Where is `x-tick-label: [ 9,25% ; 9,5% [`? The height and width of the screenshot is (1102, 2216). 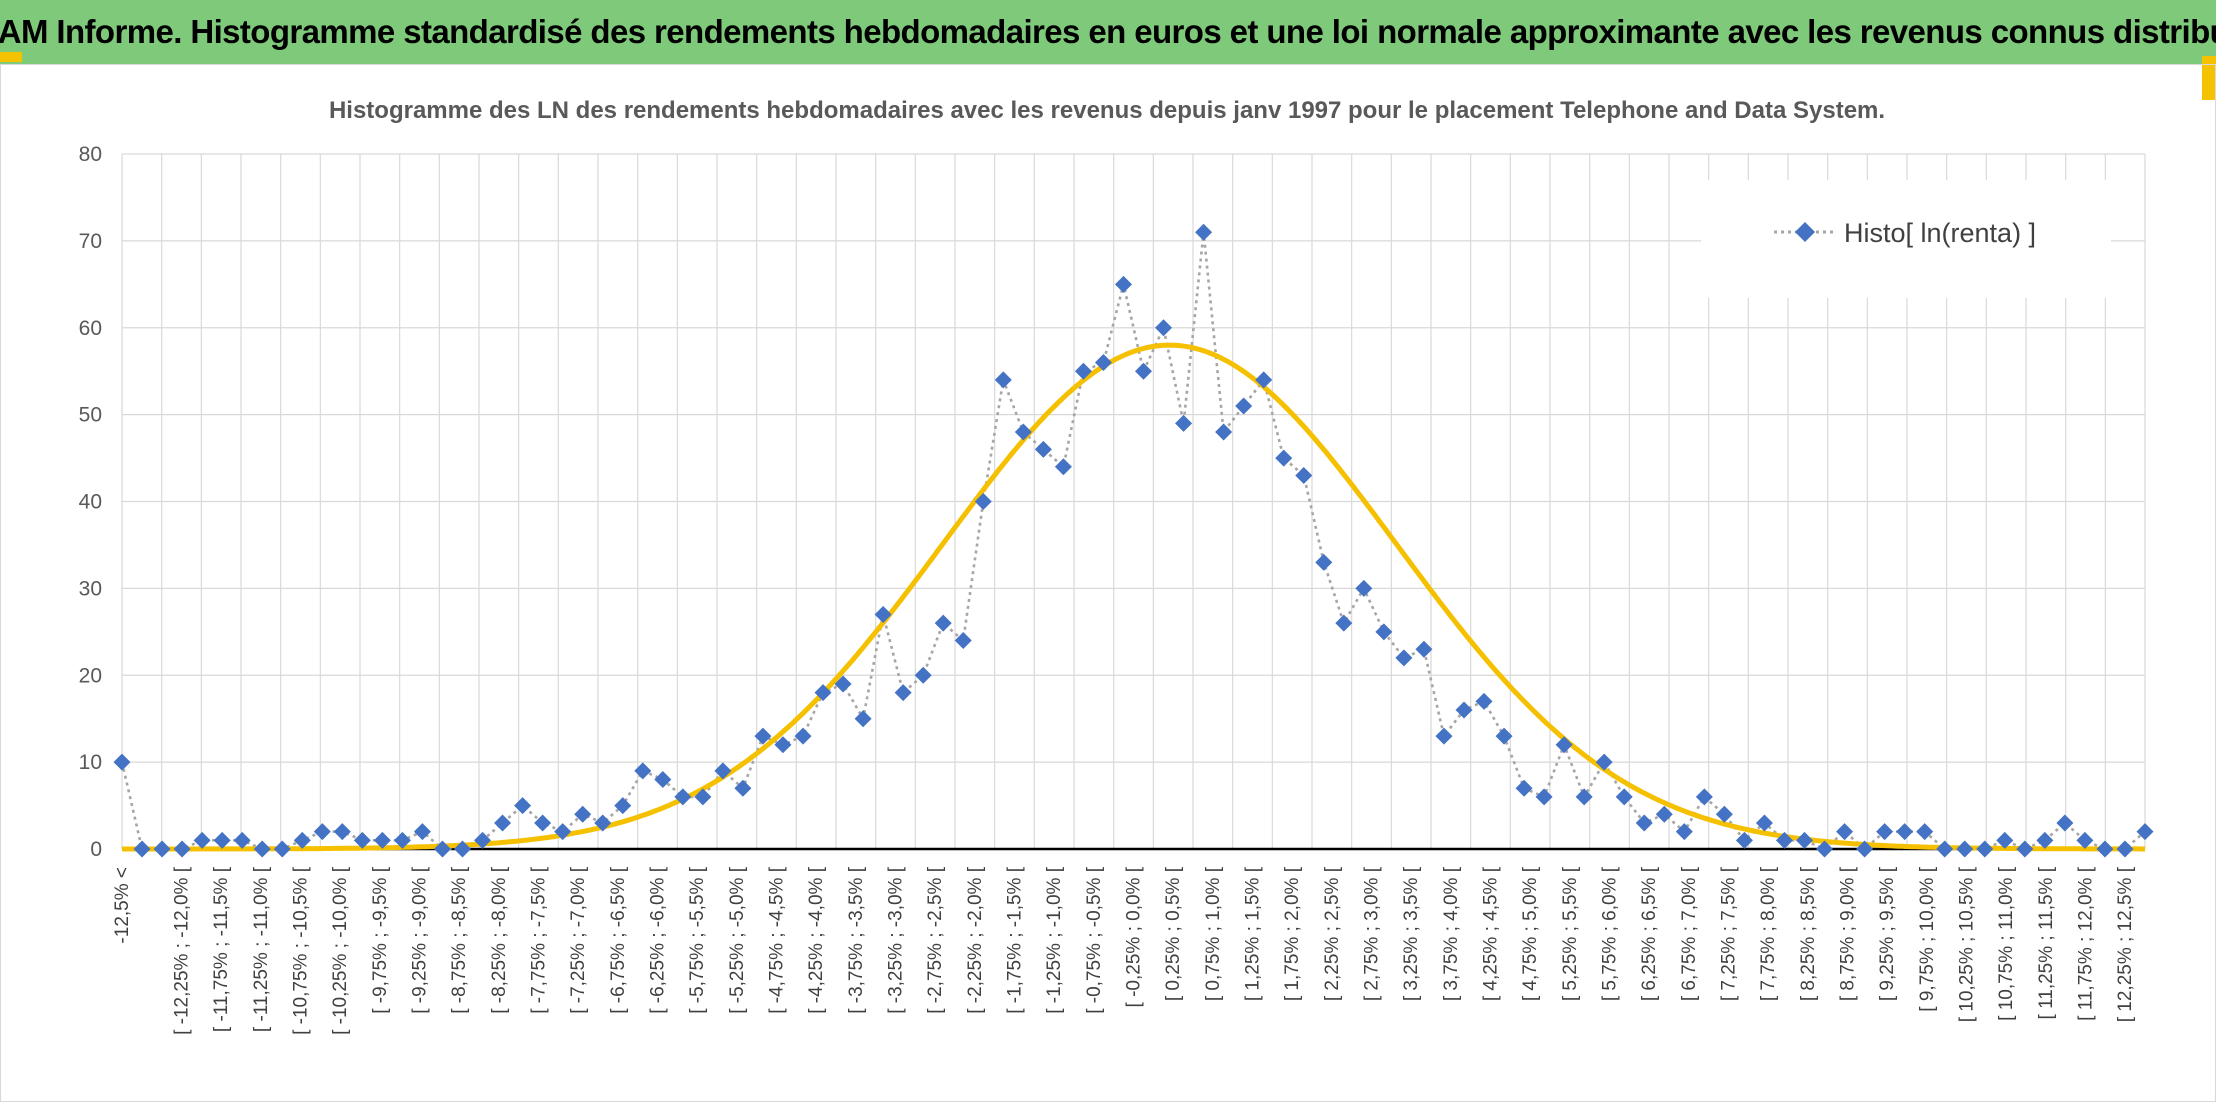 x-tick-label: [ 9,25% ; 9,5% [ is located at coordinates (1887, 933).